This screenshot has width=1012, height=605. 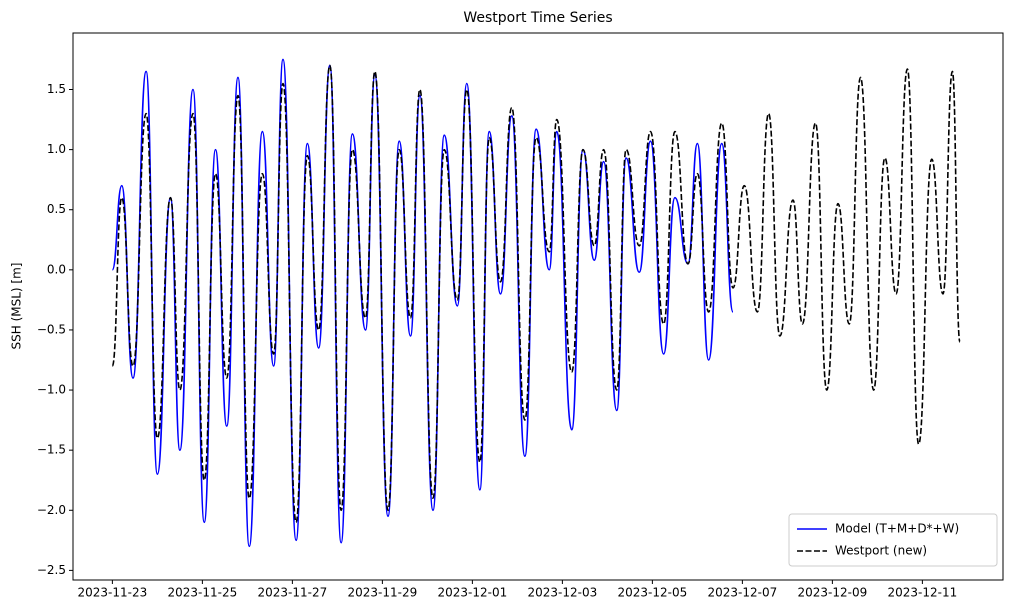 What do you see at coordinates (51, 510) in the screenshot?
I see `y-tick-label: −2.0` at bounding box center [51, 510].